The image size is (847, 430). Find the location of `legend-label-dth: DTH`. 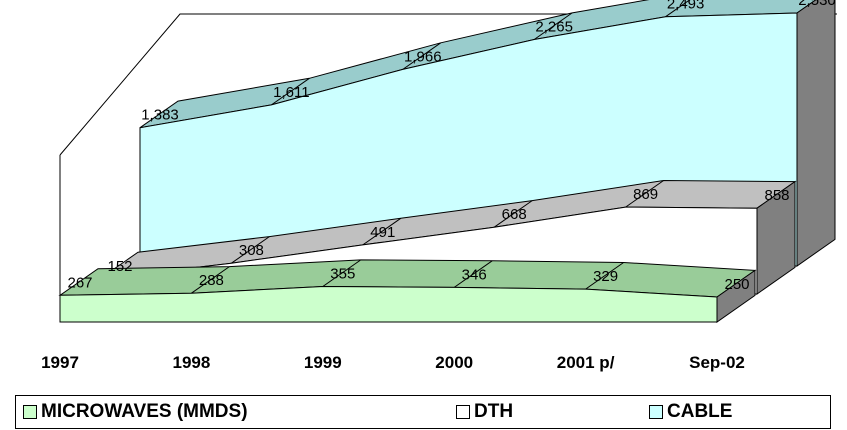

legend-label-dth: DTH is located at coordinates (494, 411).